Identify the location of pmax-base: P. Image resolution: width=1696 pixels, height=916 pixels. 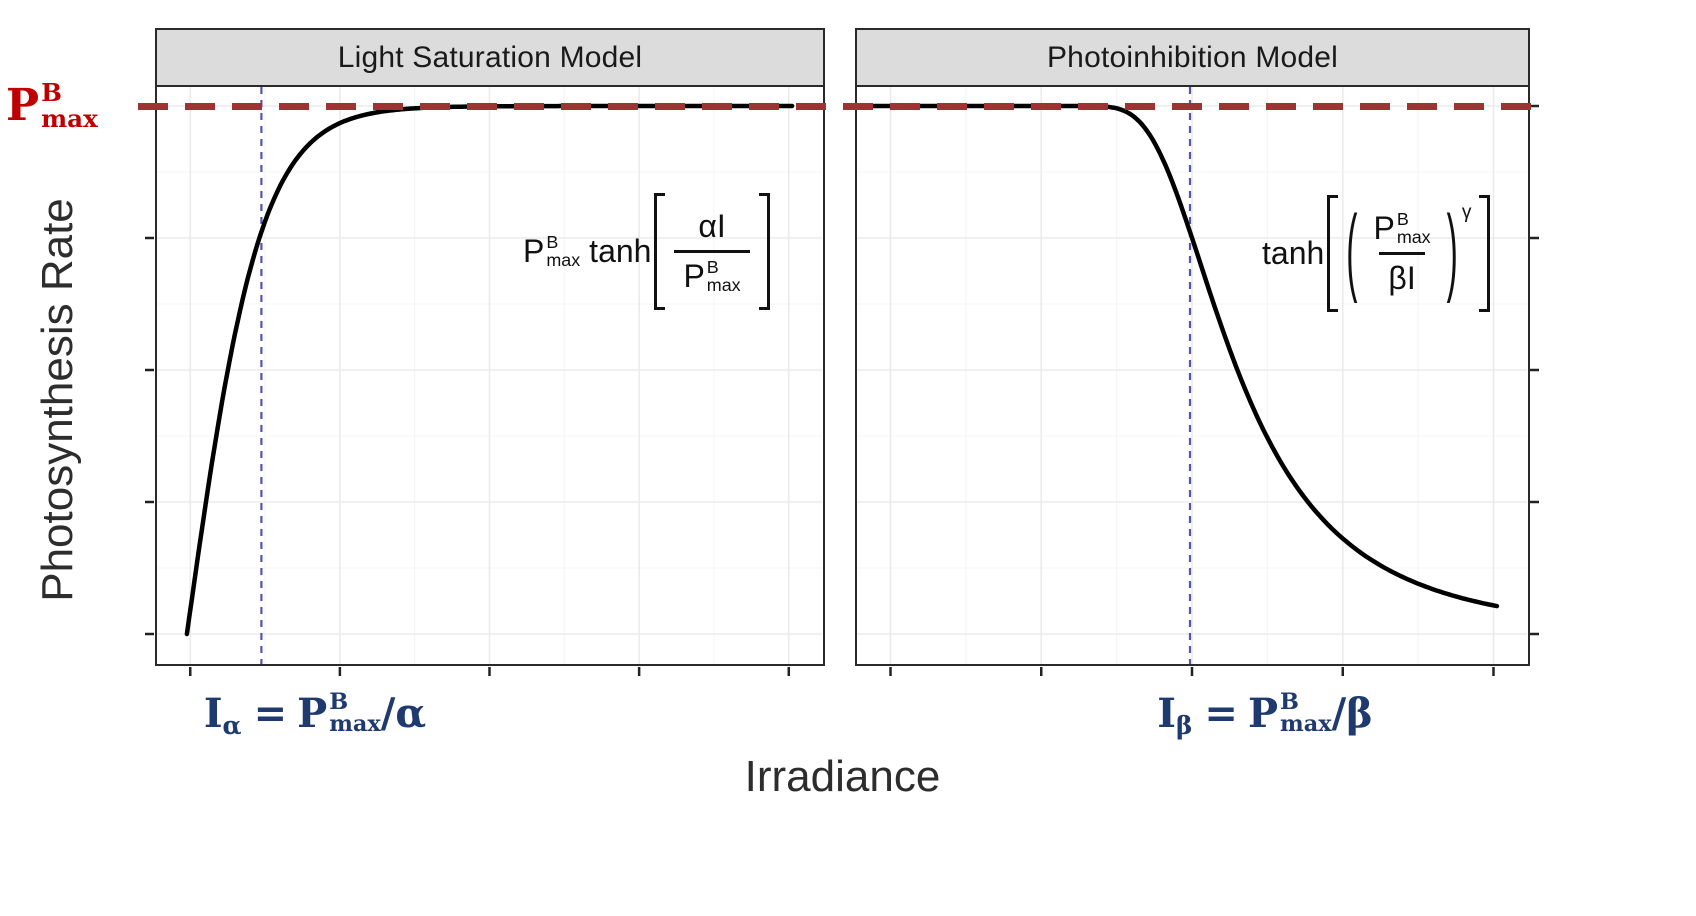
(23, 105).